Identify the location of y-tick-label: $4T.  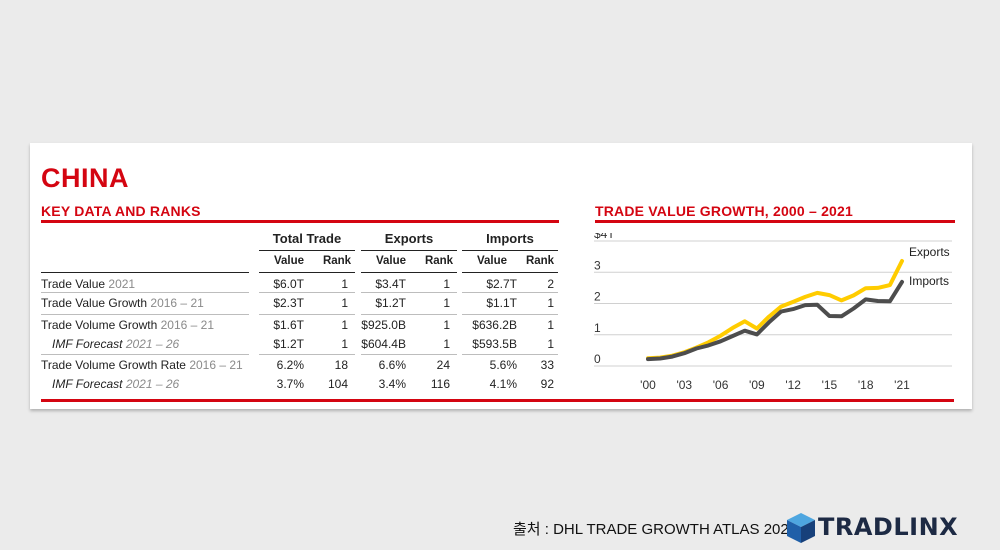
(604, 237).